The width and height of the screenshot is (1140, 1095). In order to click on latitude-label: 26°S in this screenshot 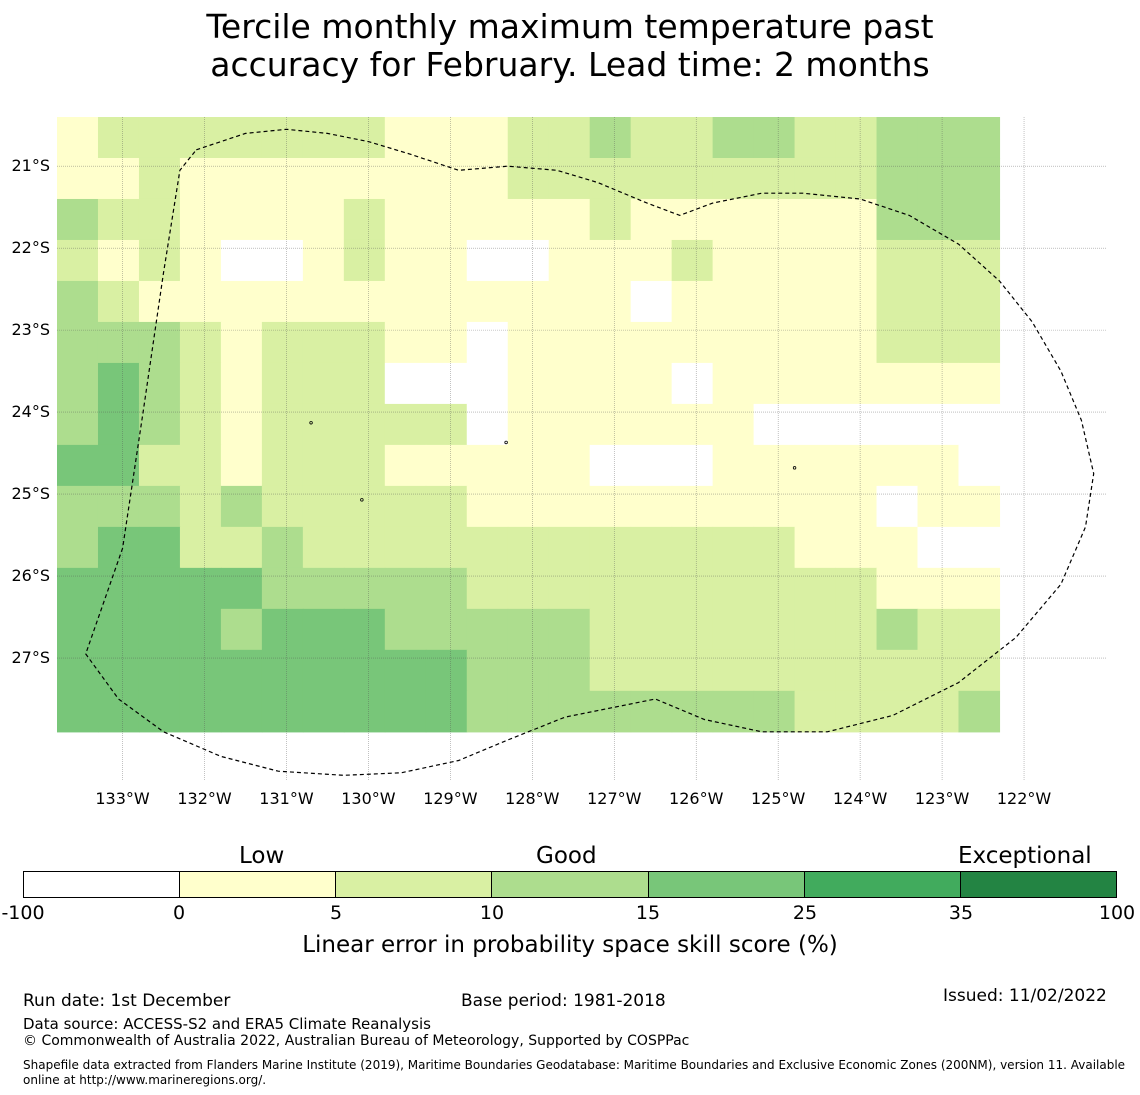, I will do `click(30, 576)`.